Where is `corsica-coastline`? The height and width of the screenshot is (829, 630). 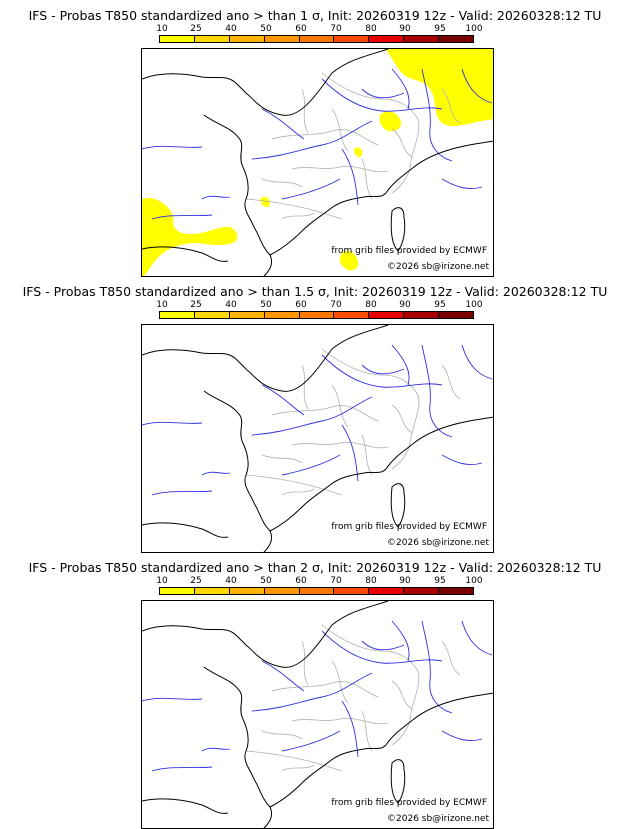 corsica-coastline is located at coordinates (398, 781).